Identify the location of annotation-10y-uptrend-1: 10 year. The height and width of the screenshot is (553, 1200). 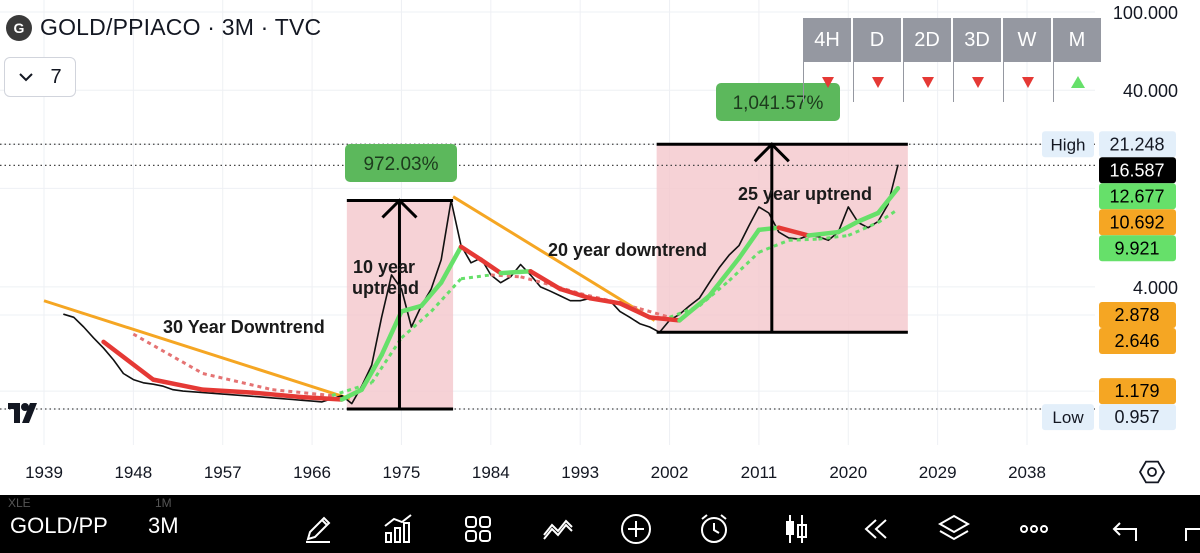
(384, 267).